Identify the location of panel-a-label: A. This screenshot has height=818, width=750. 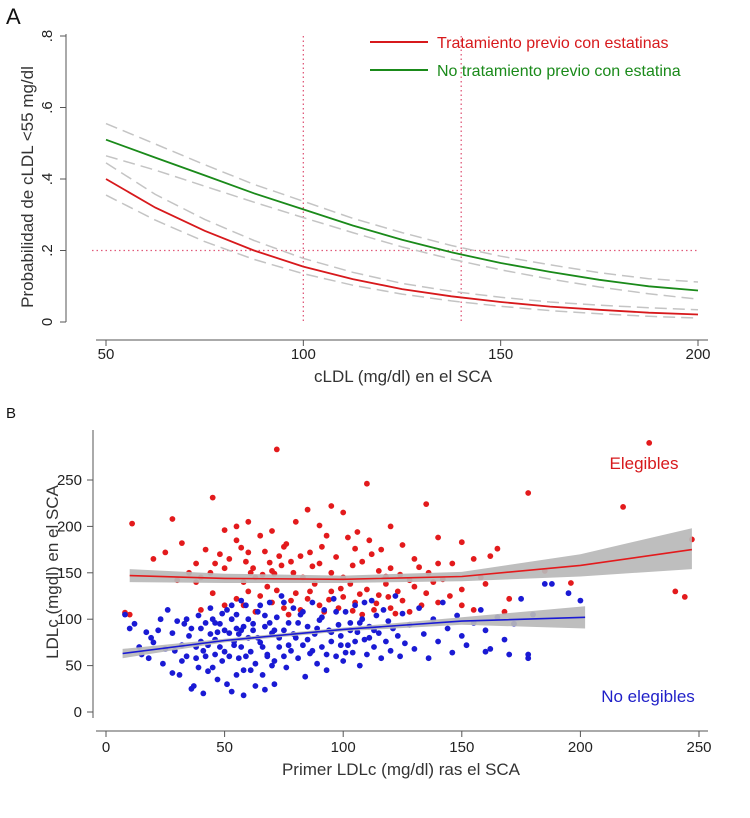
(13, 16).